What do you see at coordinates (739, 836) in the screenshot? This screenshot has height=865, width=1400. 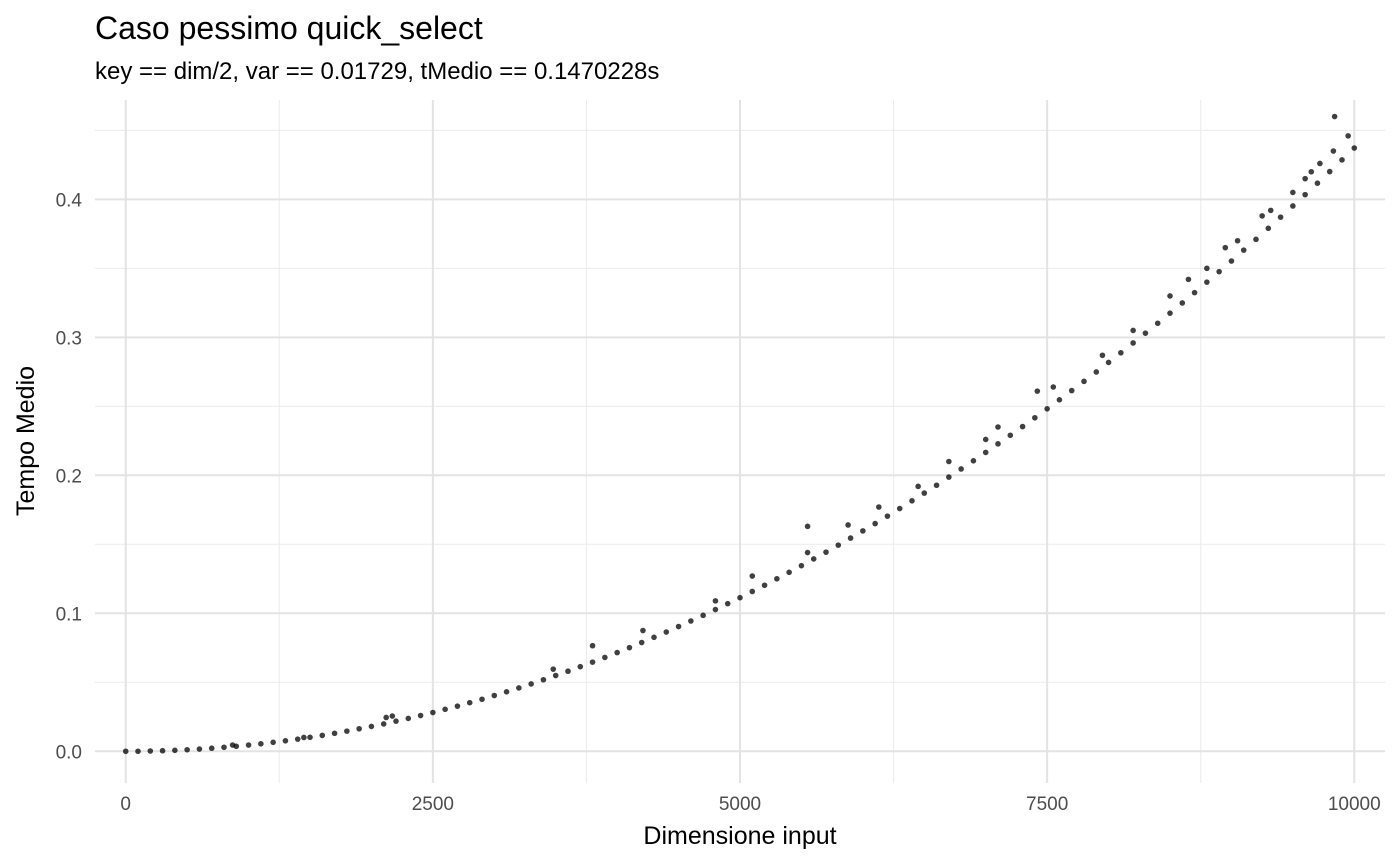 I see `x-axis-title: Dimensione input` at bounding box center [739, 836].